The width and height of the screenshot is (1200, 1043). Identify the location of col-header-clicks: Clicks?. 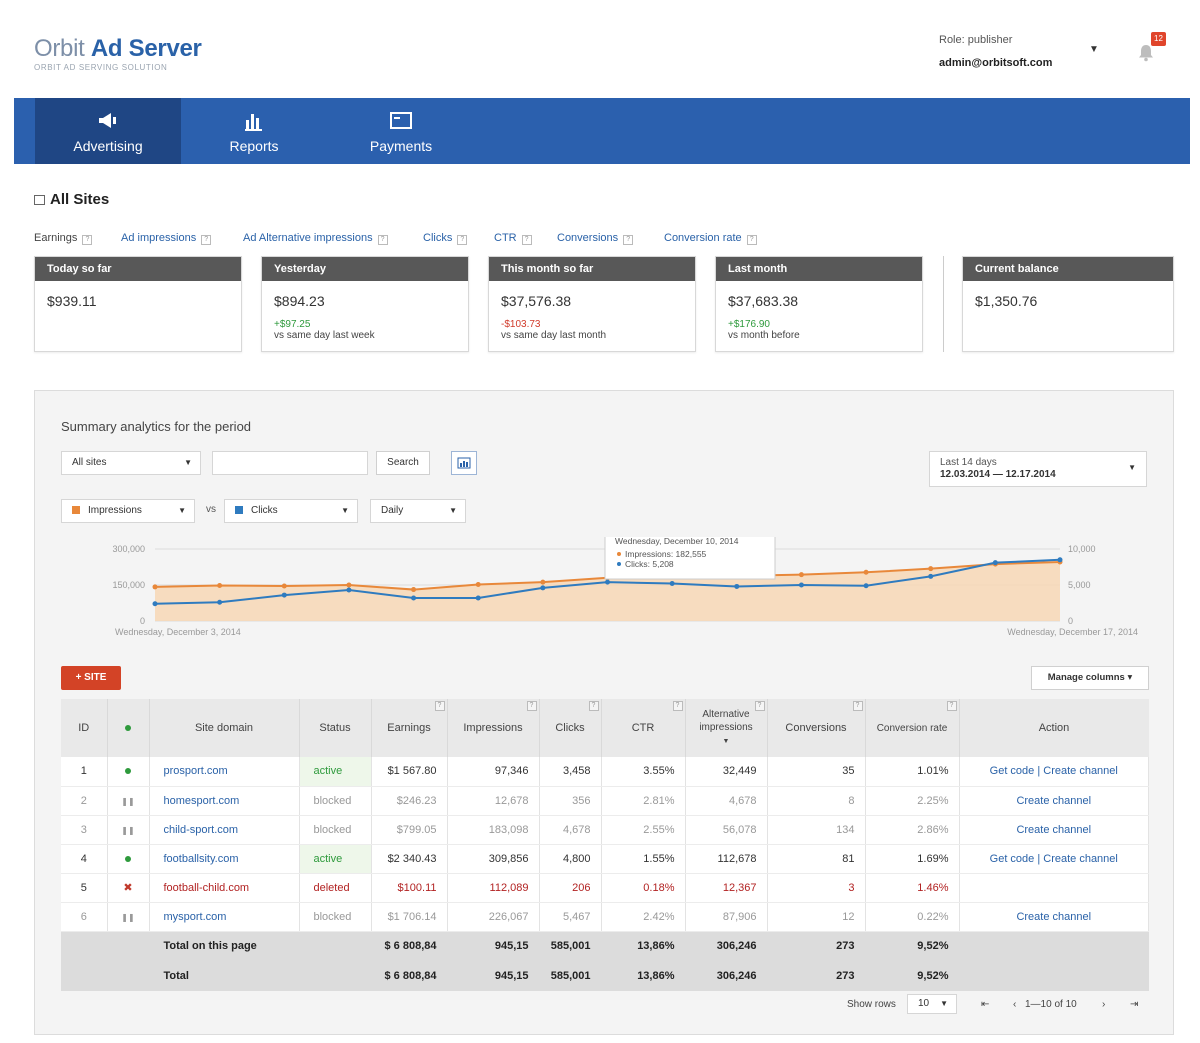
(570, 728).